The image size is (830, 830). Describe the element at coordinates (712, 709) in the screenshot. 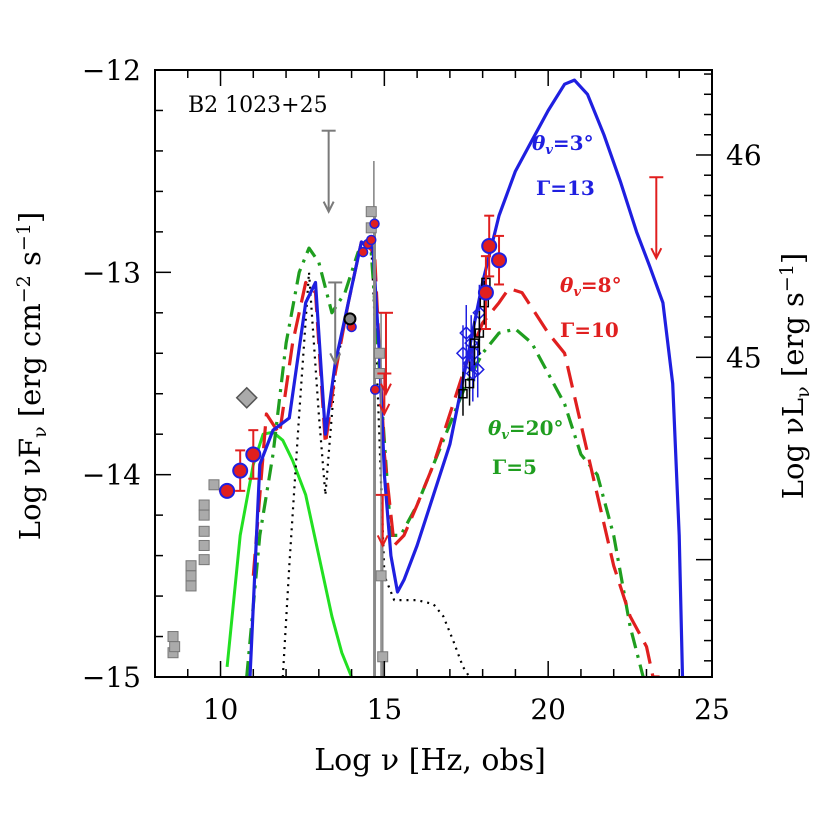

I see `x-tick-label: 25` at that location.